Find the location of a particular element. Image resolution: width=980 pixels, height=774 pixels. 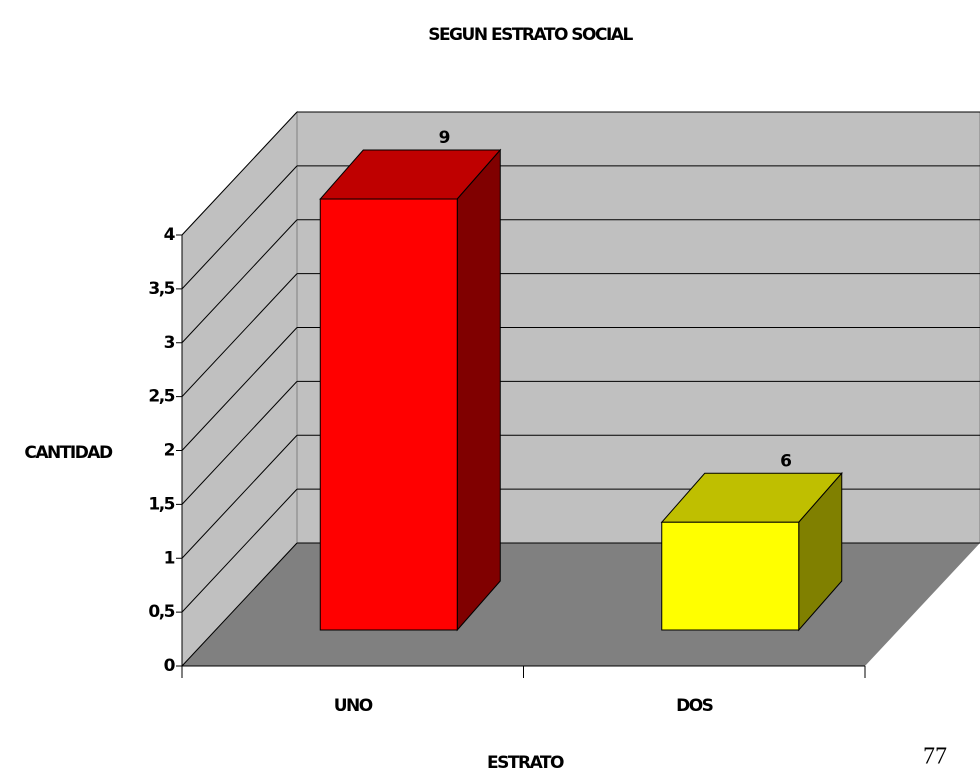

y-tick-label: 2 is located at coordinates (169, 451).